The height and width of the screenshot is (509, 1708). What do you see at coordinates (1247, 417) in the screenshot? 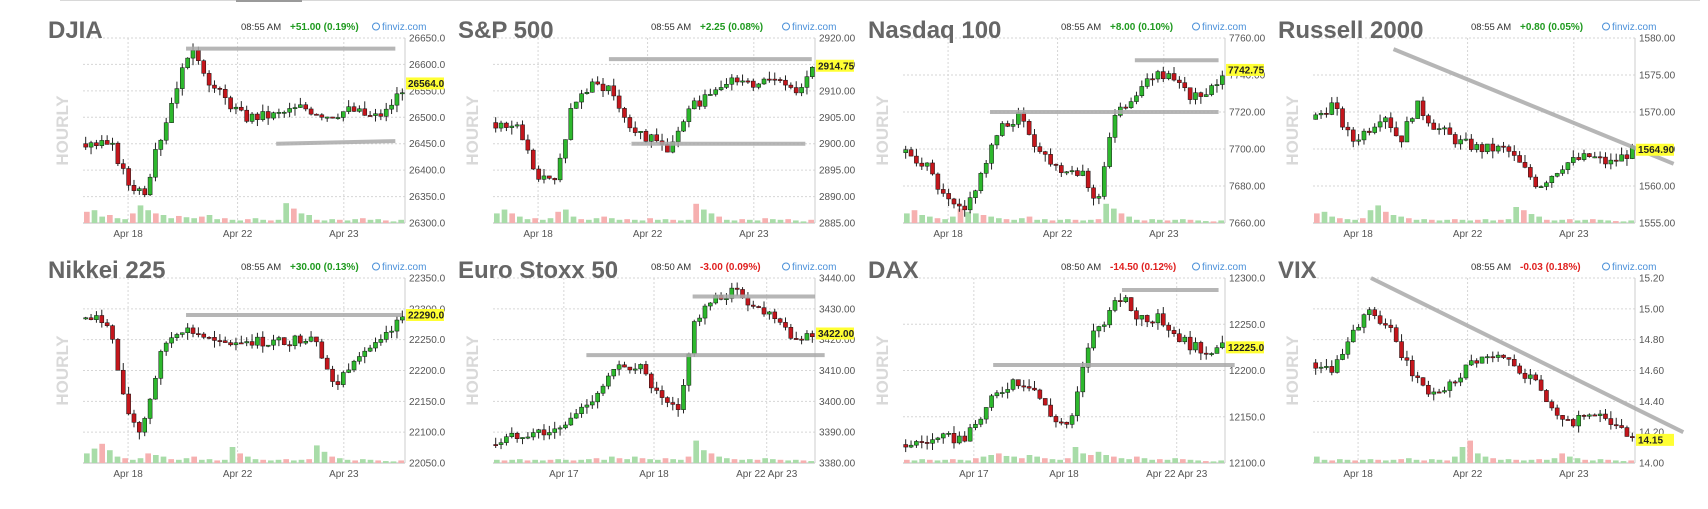
I see `y-tick-label: 12150.0` at bounding box center [1247, 417].